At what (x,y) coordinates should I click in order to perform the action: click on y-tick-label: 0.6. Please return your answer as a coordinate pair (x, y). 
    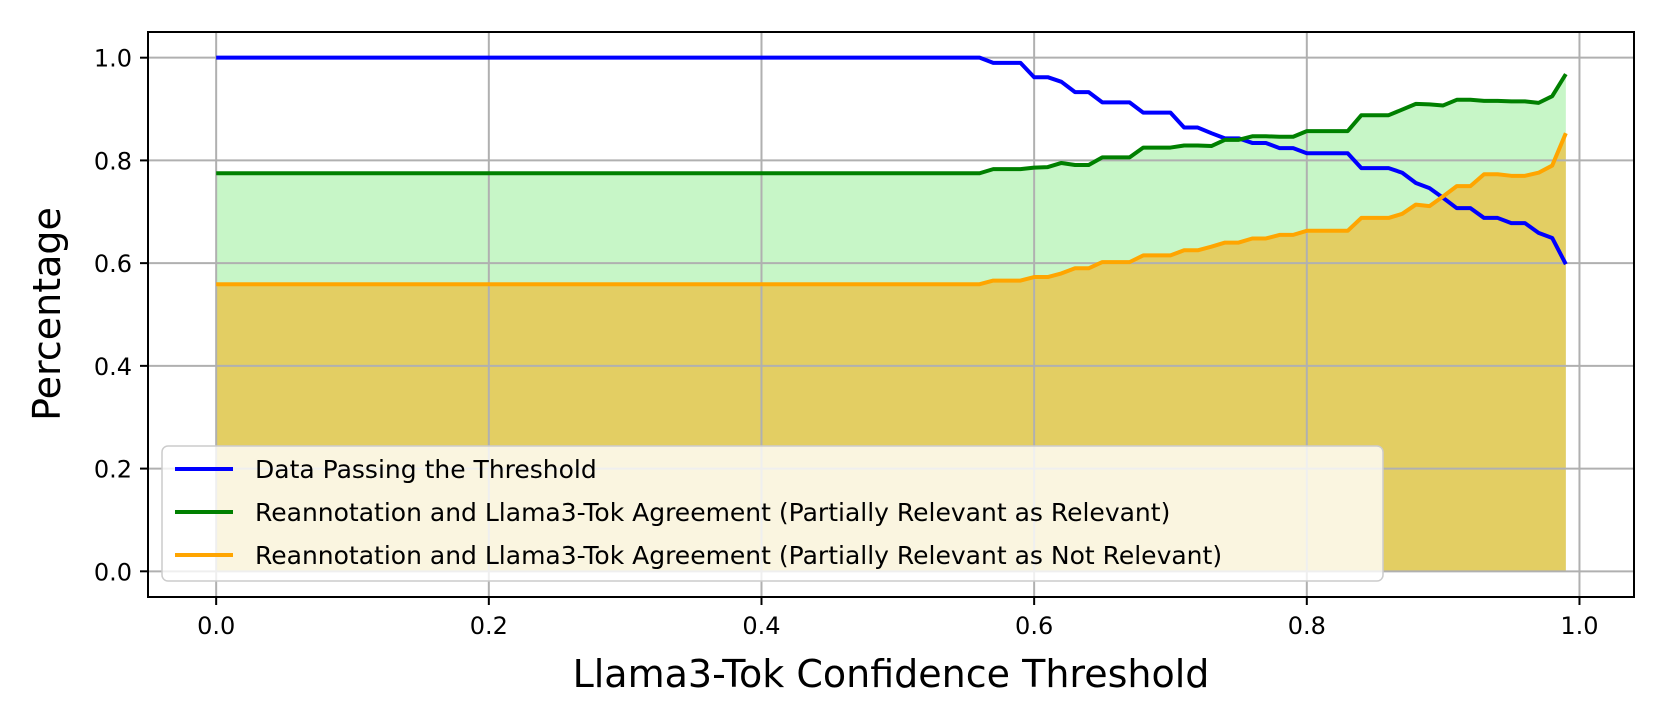
    Looking at the image, I should click on (113, 264).